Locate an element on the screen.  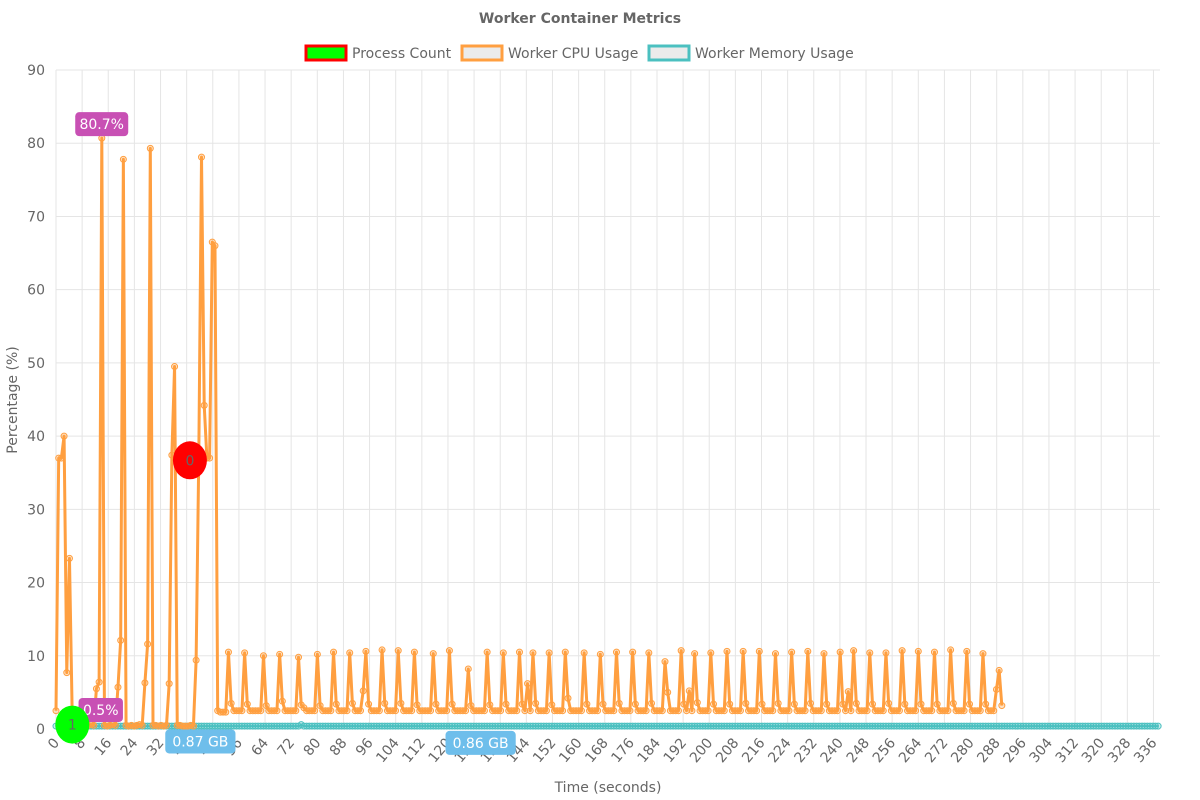
x-tick-label: 184 is located at coordinates (649, 750).